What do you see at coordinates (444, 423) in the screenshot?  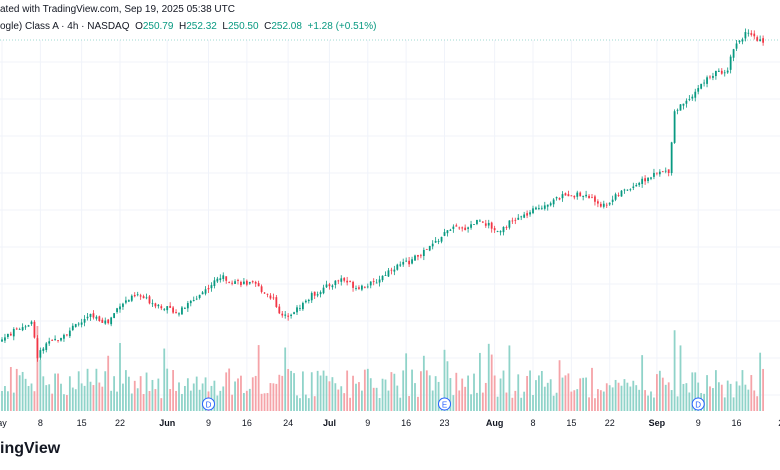 I see `x-tick-label: 23` at bounding box center [444, 423].